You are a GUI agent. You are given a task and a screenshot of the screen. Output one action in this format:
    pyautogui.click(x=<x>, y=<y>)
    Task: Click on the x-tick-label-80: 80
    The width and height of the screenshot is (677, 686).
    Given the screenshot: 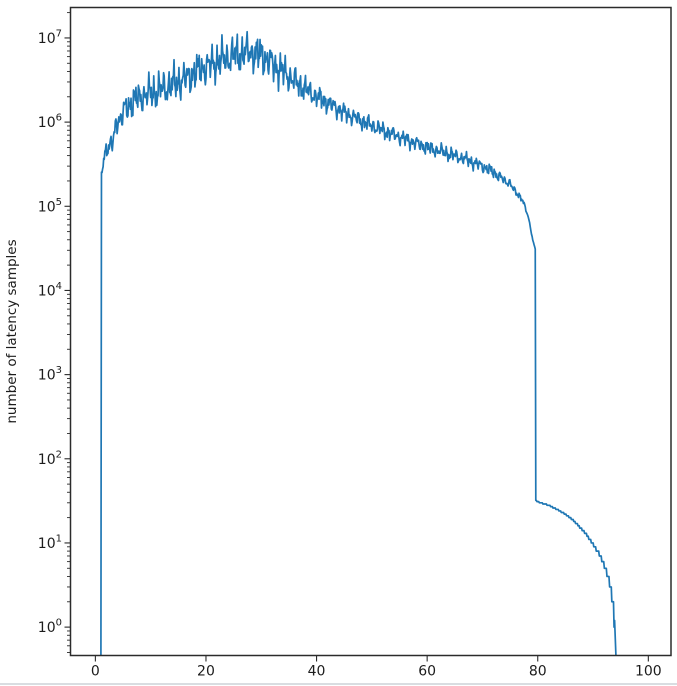 What is the action you would take?
    pyautogui.click(x=538, y=672)
    